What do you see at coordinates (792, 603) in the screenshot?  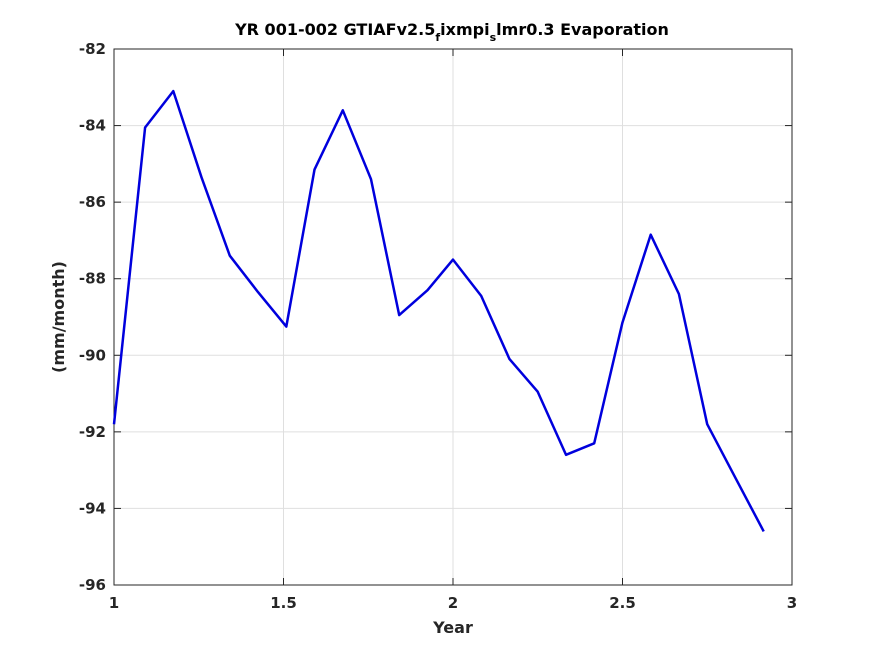 I see `x-tick-label: 3` at bounding box center [792, 603].